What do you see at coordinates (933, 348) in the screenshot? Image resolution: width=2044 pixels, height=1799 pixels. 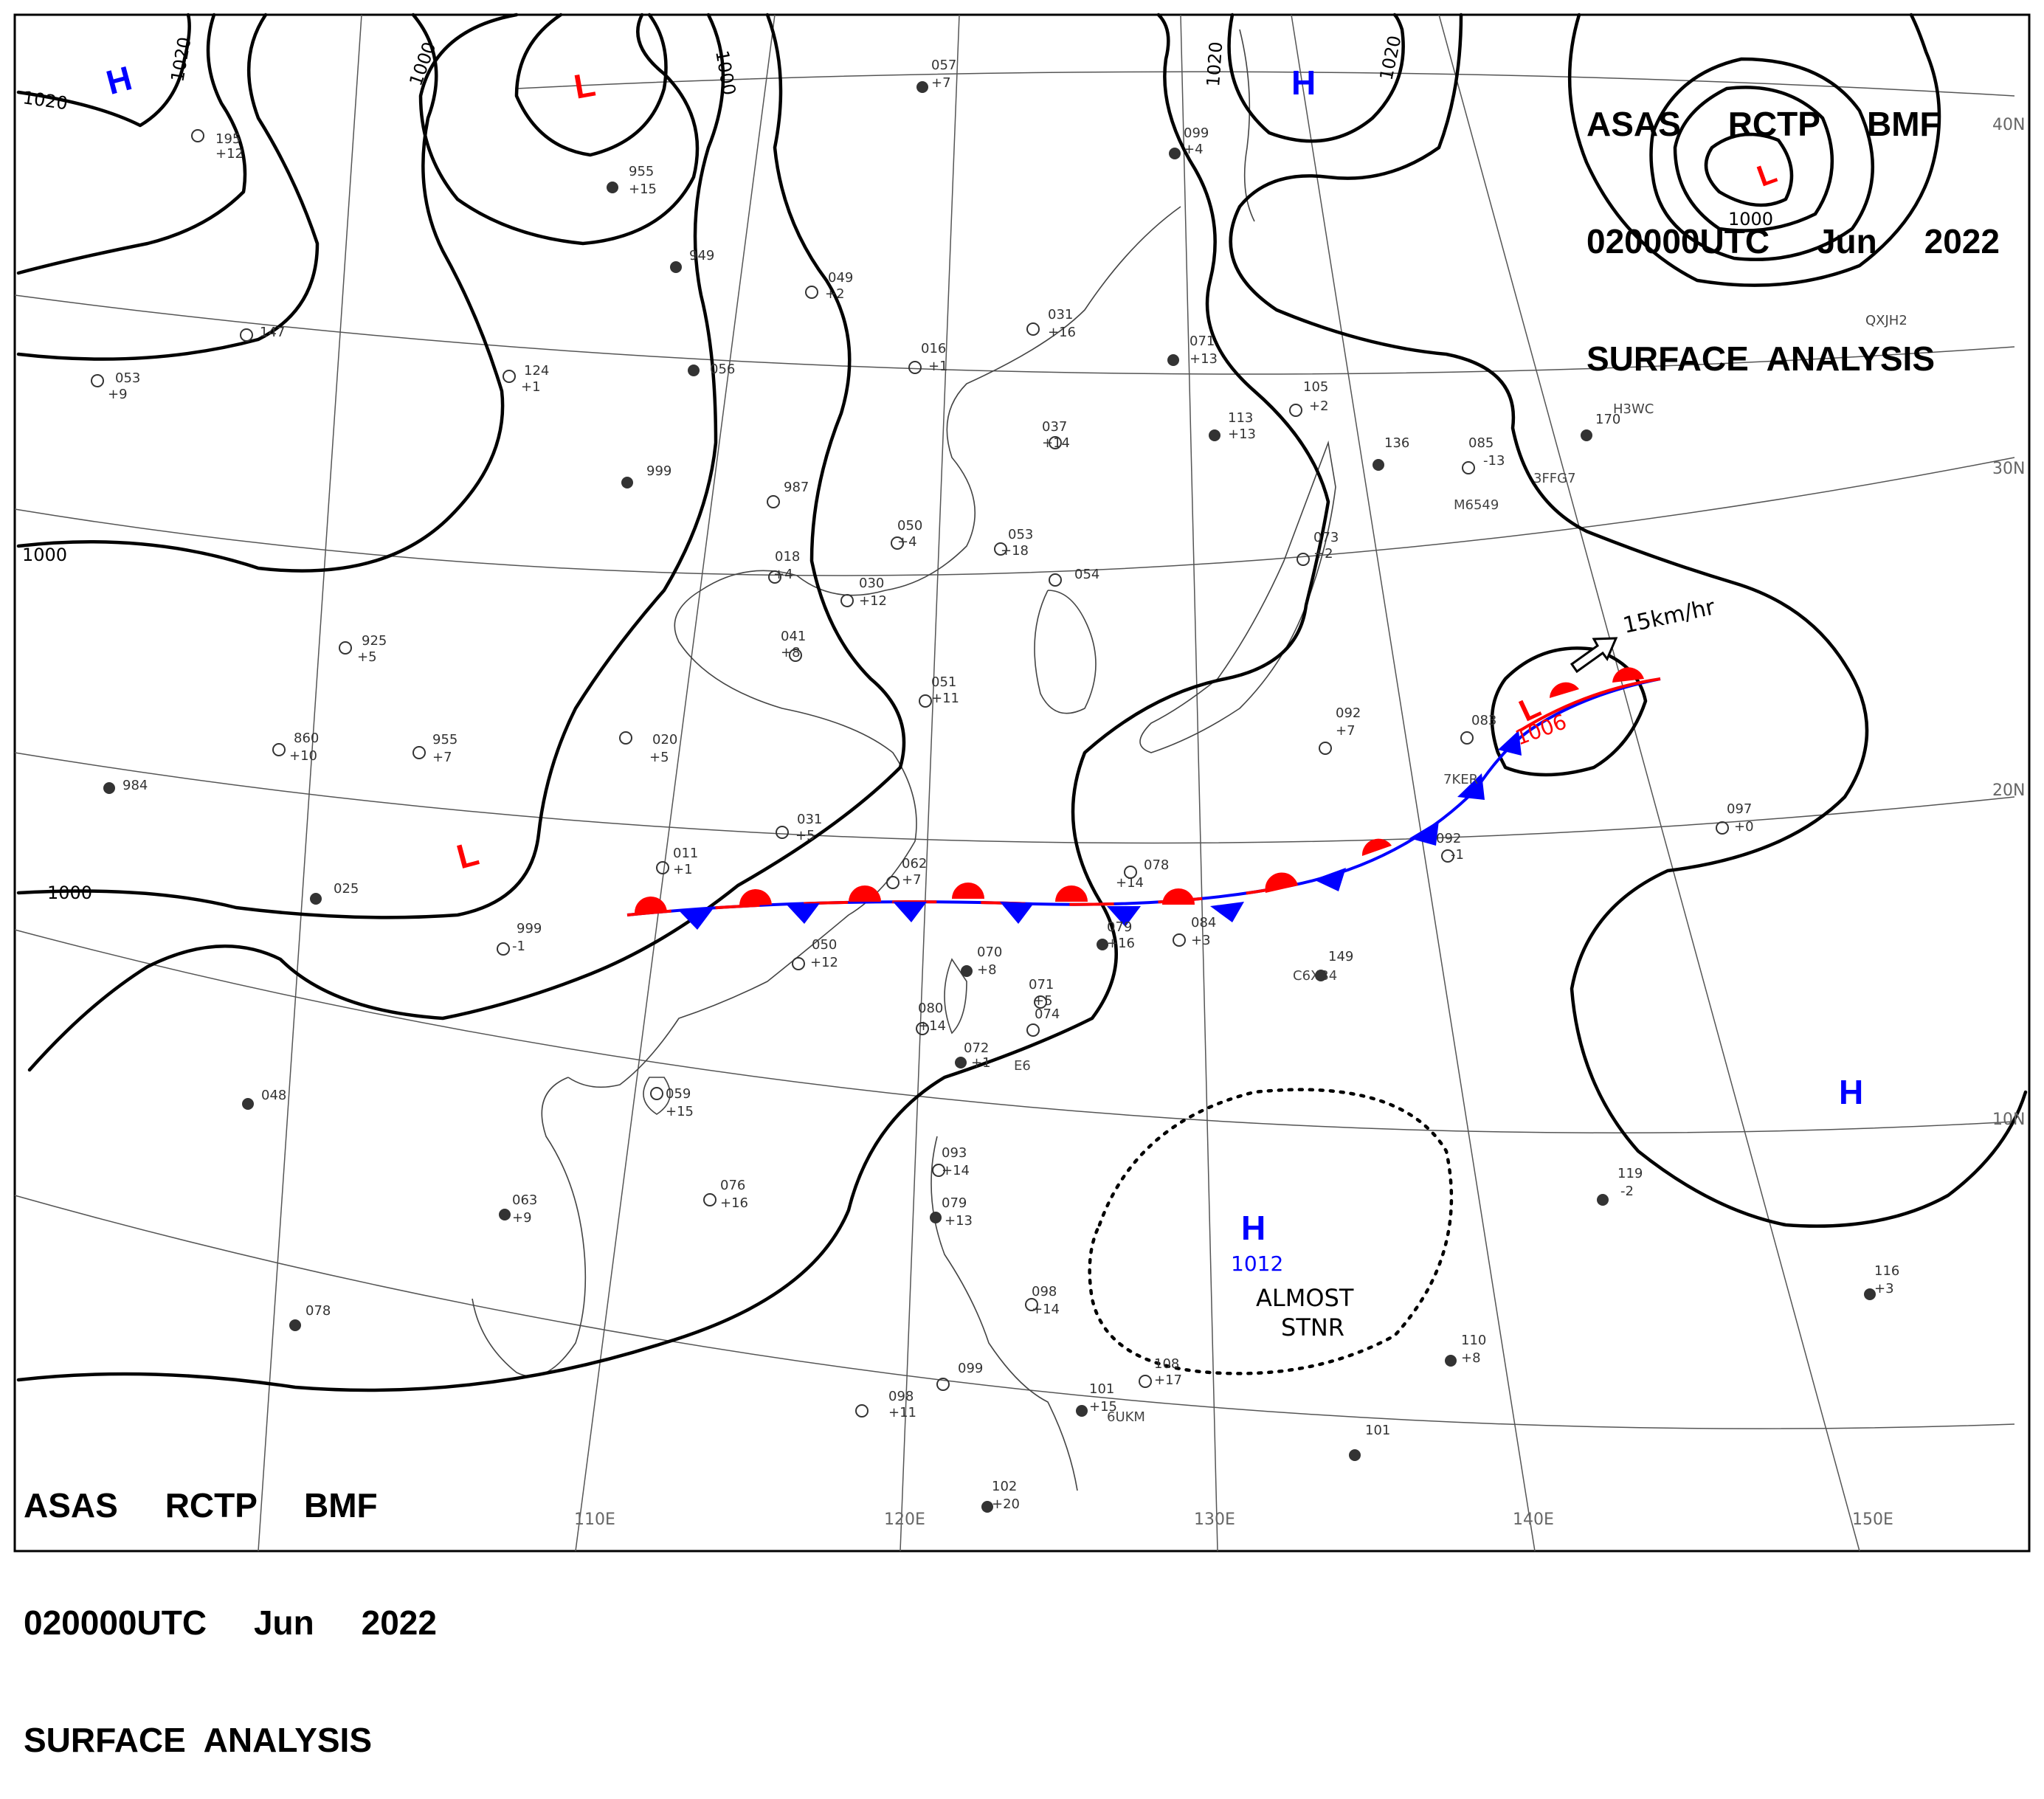 I see `station-pressure: 016` at bounding box center [933, 348].